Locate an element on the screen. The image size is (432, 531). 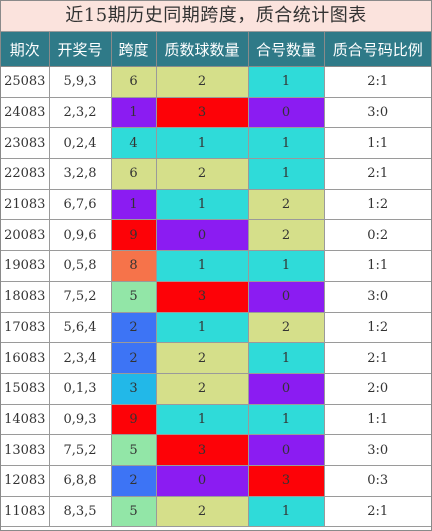
cell-span: 4 is located at coordinates (133, 143).